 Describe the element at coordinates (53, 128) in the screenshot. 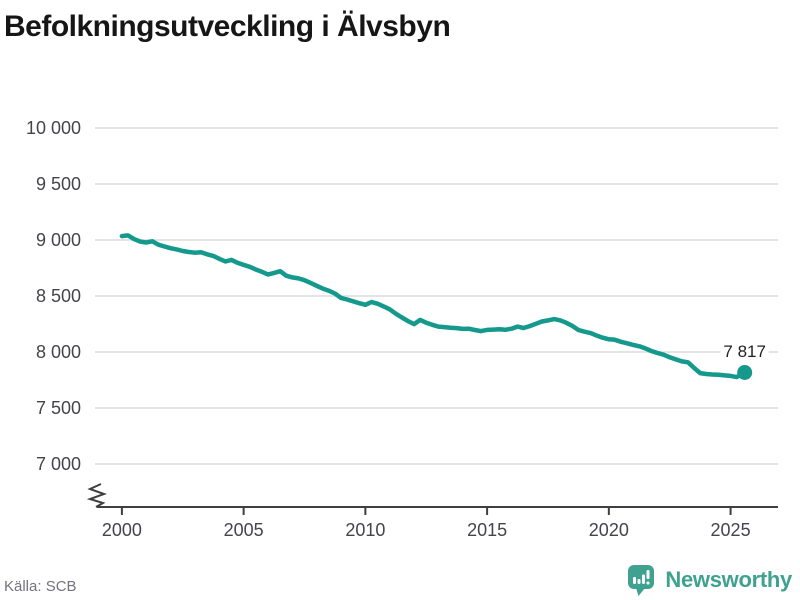

I see `y-axis-tick-label: 10 000` at that location.